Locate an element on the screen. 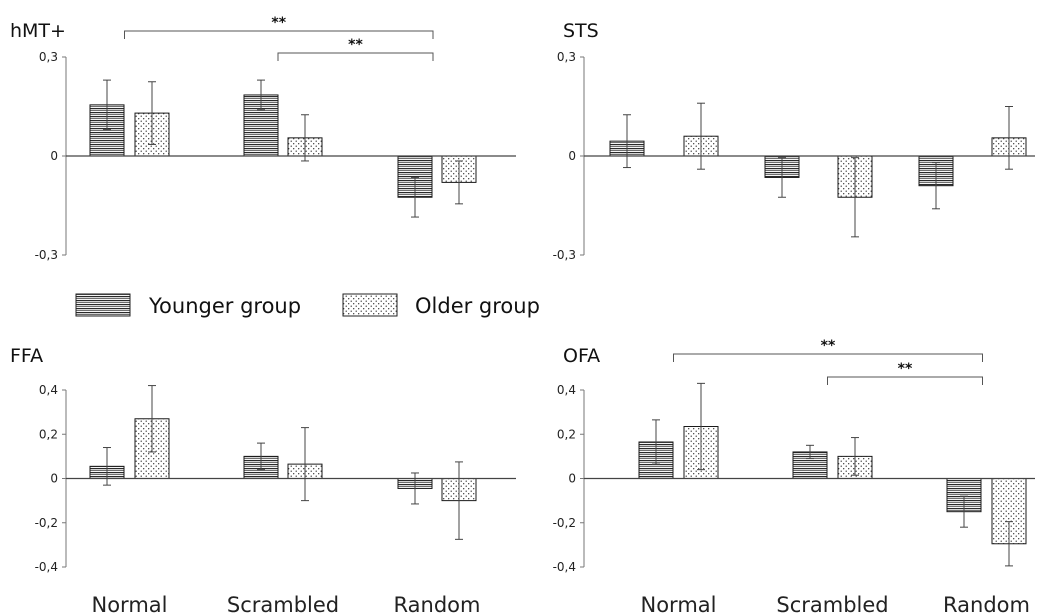 The height and width of the screenshot is (615, 1055). panel-title: FFA is located at coordinates (26, 356).